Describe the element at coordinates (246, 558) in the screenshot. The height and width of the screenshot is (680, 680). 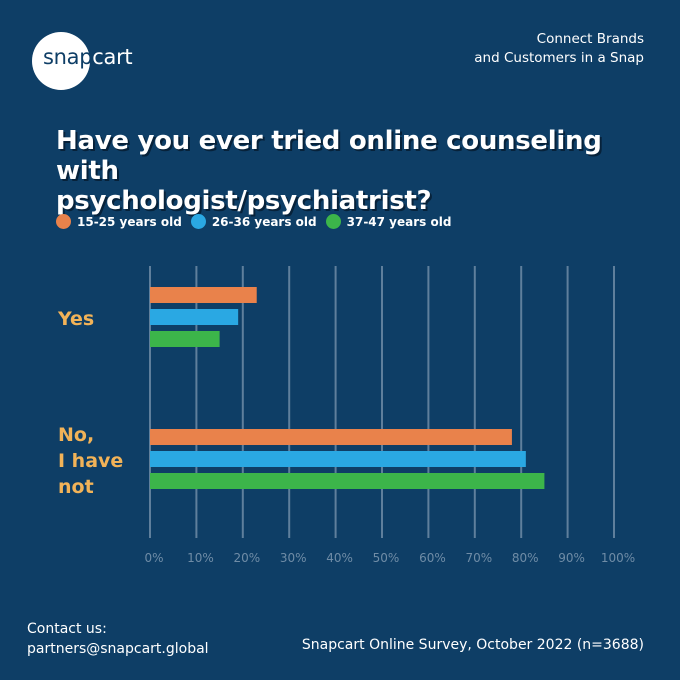
I see `x-tick-label: 20%` at that location.